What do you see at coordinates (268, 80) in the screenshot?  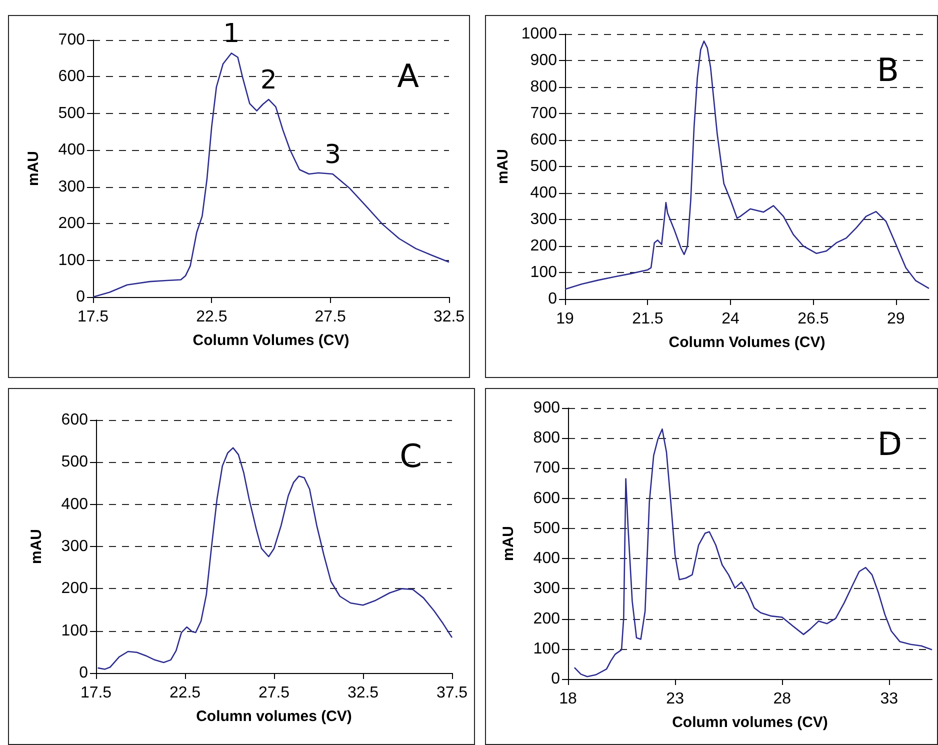 I see `annotation: 2` at bounding box center [268, 80].